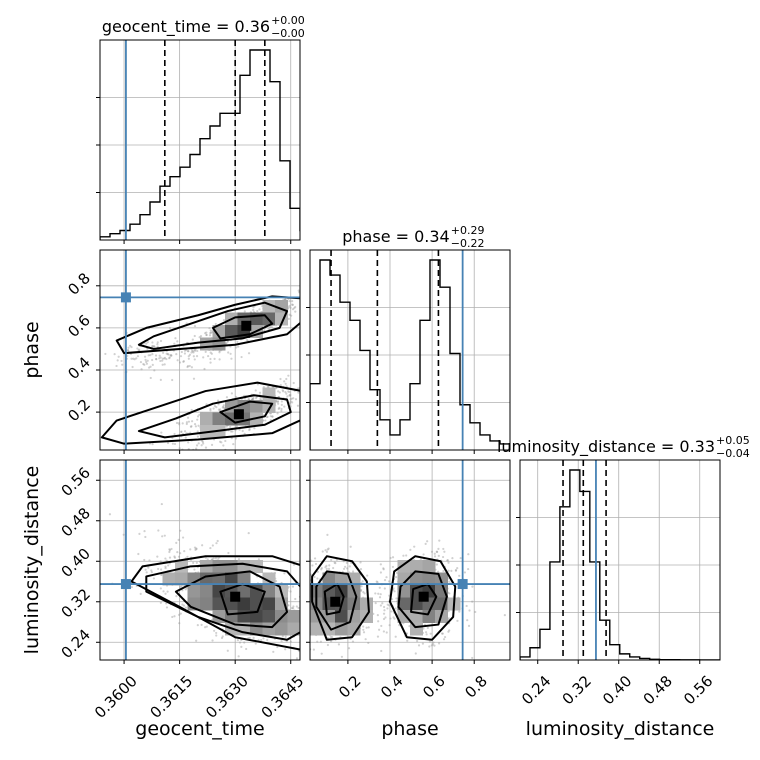  I want to click on panel-phase-hist, so click(408, 351).